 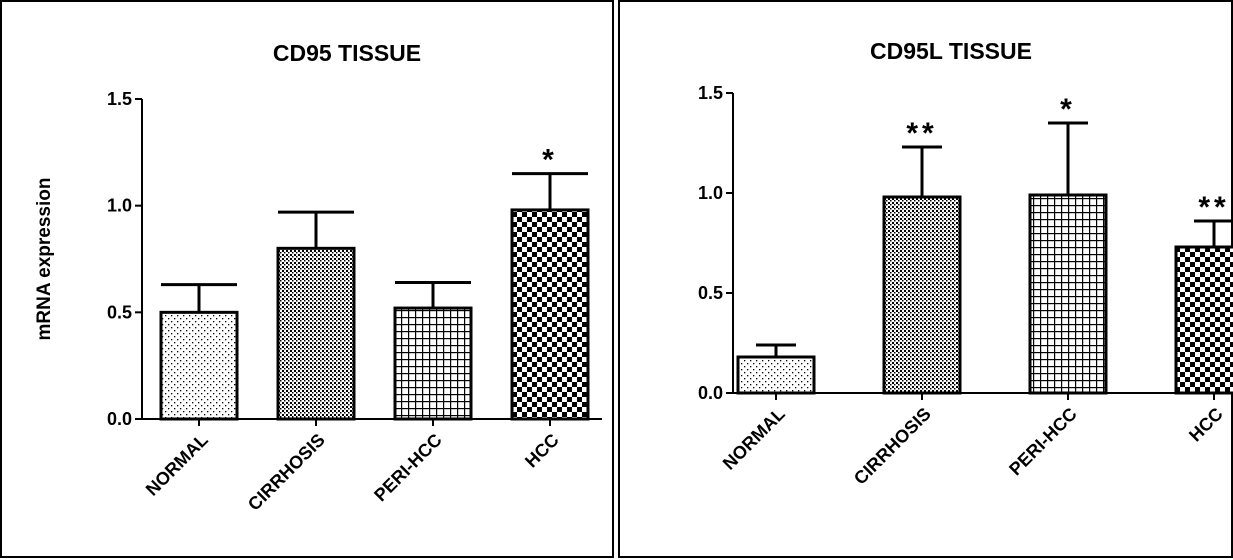 What do you see at coordinates (347, 53) in the screenshot?
I see `chart-title: CD95 TISSUE` at bounding box center [347, 53].